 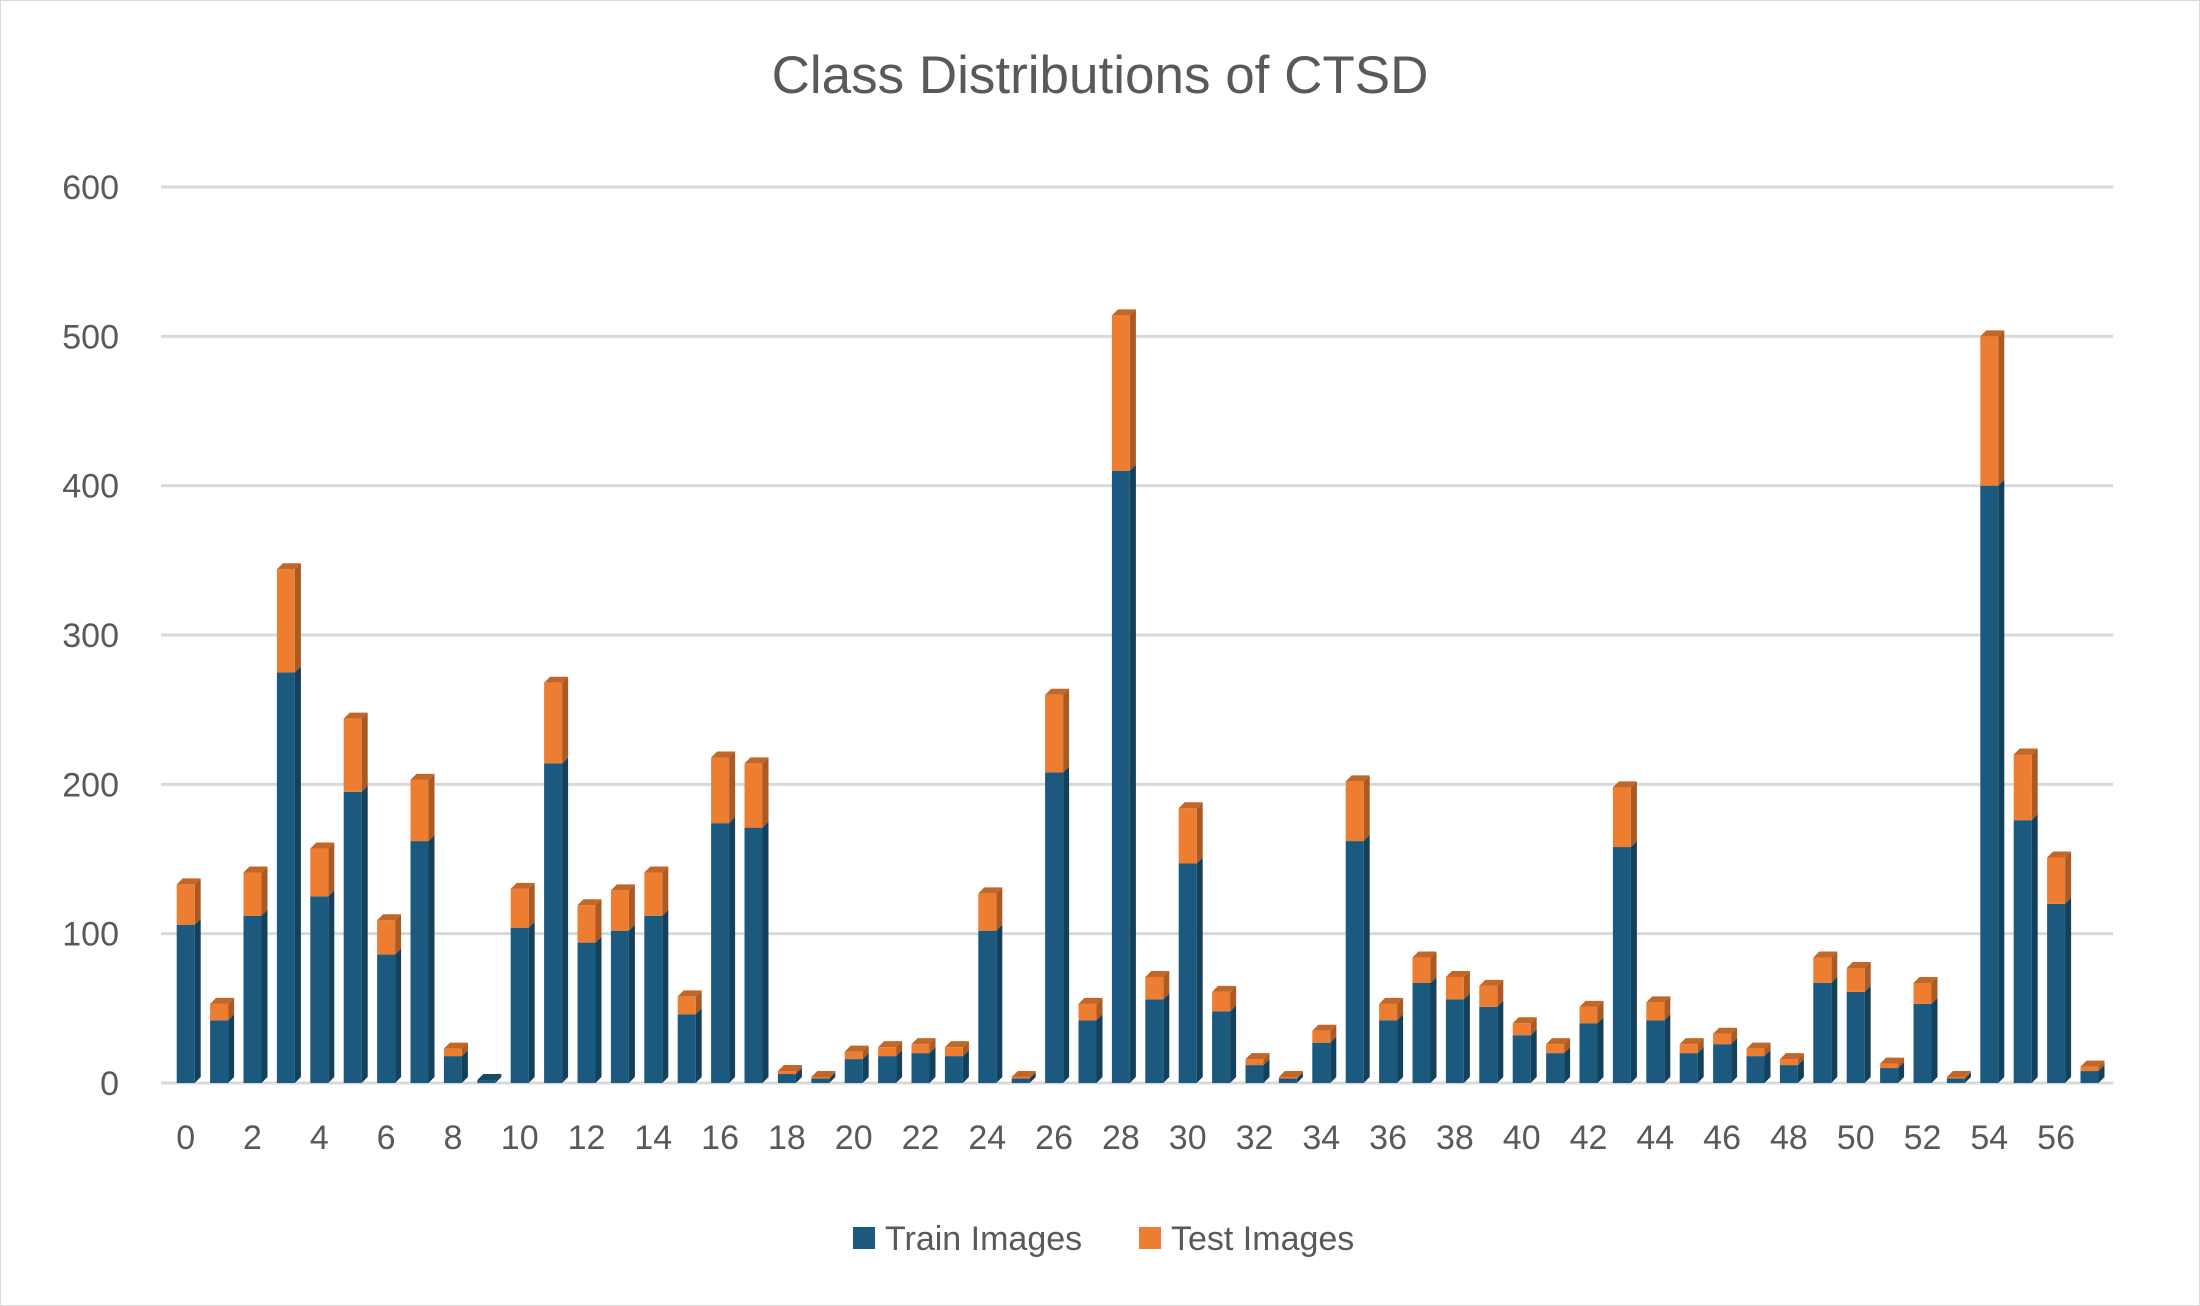 What do you see at coordinates (587, 1138) in the screenshot?
I see `x-tick-label: 12` at bounding box center [587, 1138].